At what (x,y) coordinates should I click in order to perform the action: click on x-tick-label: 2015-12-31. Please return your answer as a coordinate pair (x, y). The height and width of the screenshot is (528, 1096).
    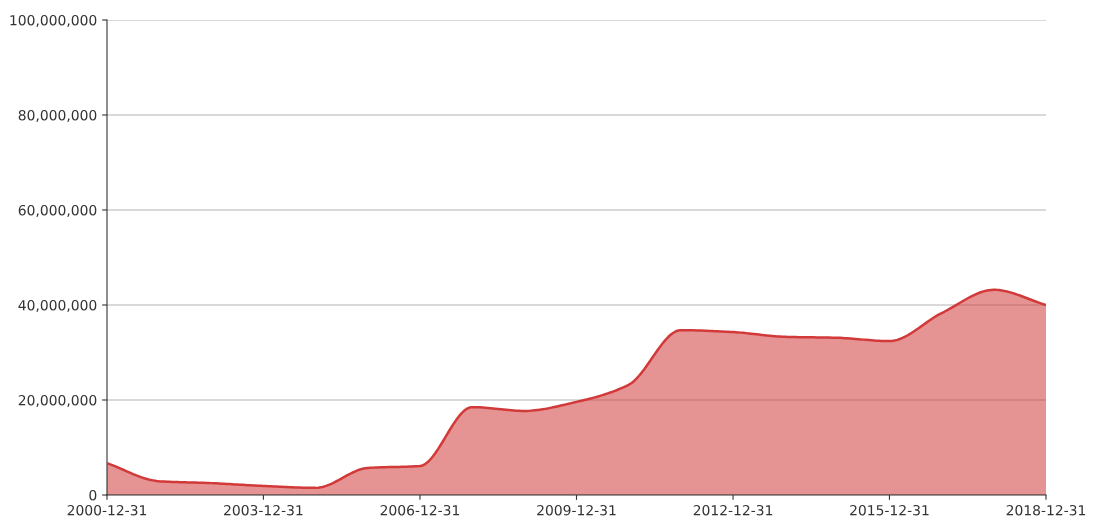
    Looking at the image, I should click on (889, 510).